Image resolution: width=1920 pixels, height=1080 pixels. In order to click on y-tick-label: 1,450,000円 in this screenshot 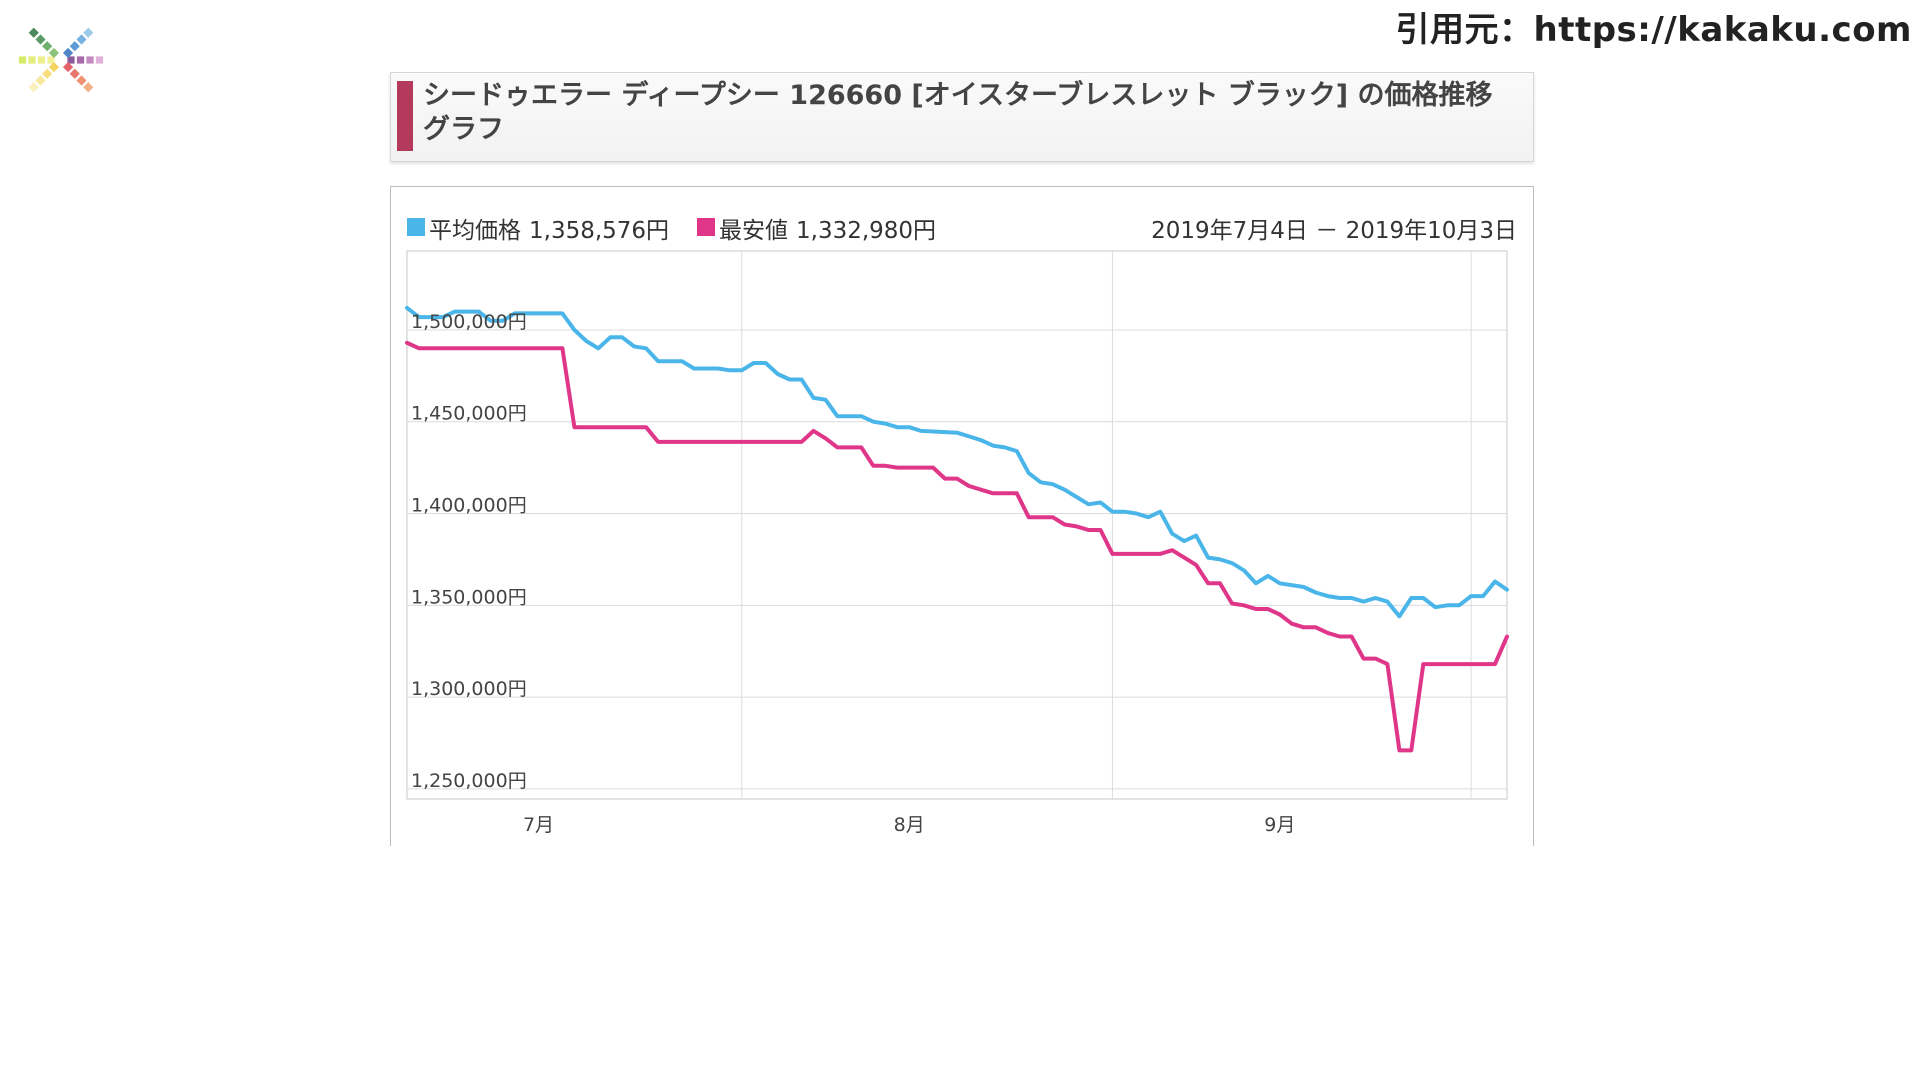, I will do `click(469, 414)`.